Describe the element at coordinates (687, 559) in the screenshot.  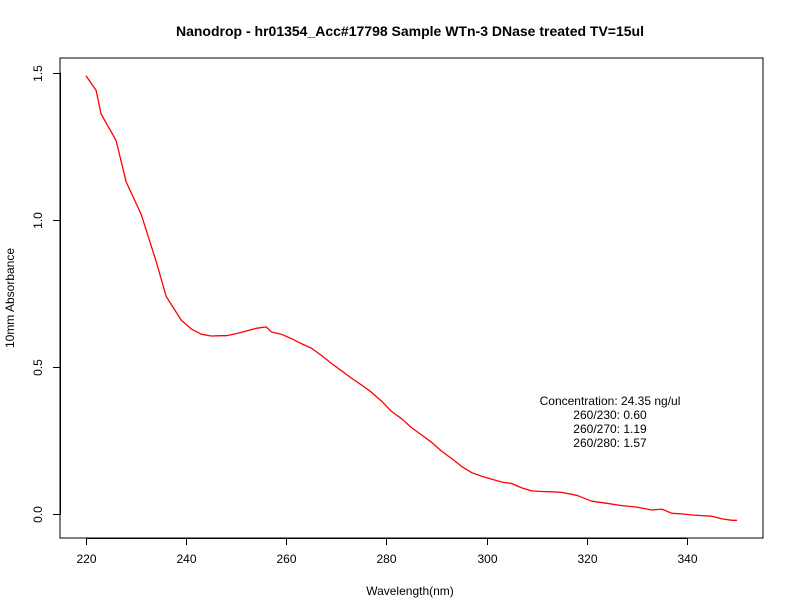
I see `x-tick-label: 340` at that location.